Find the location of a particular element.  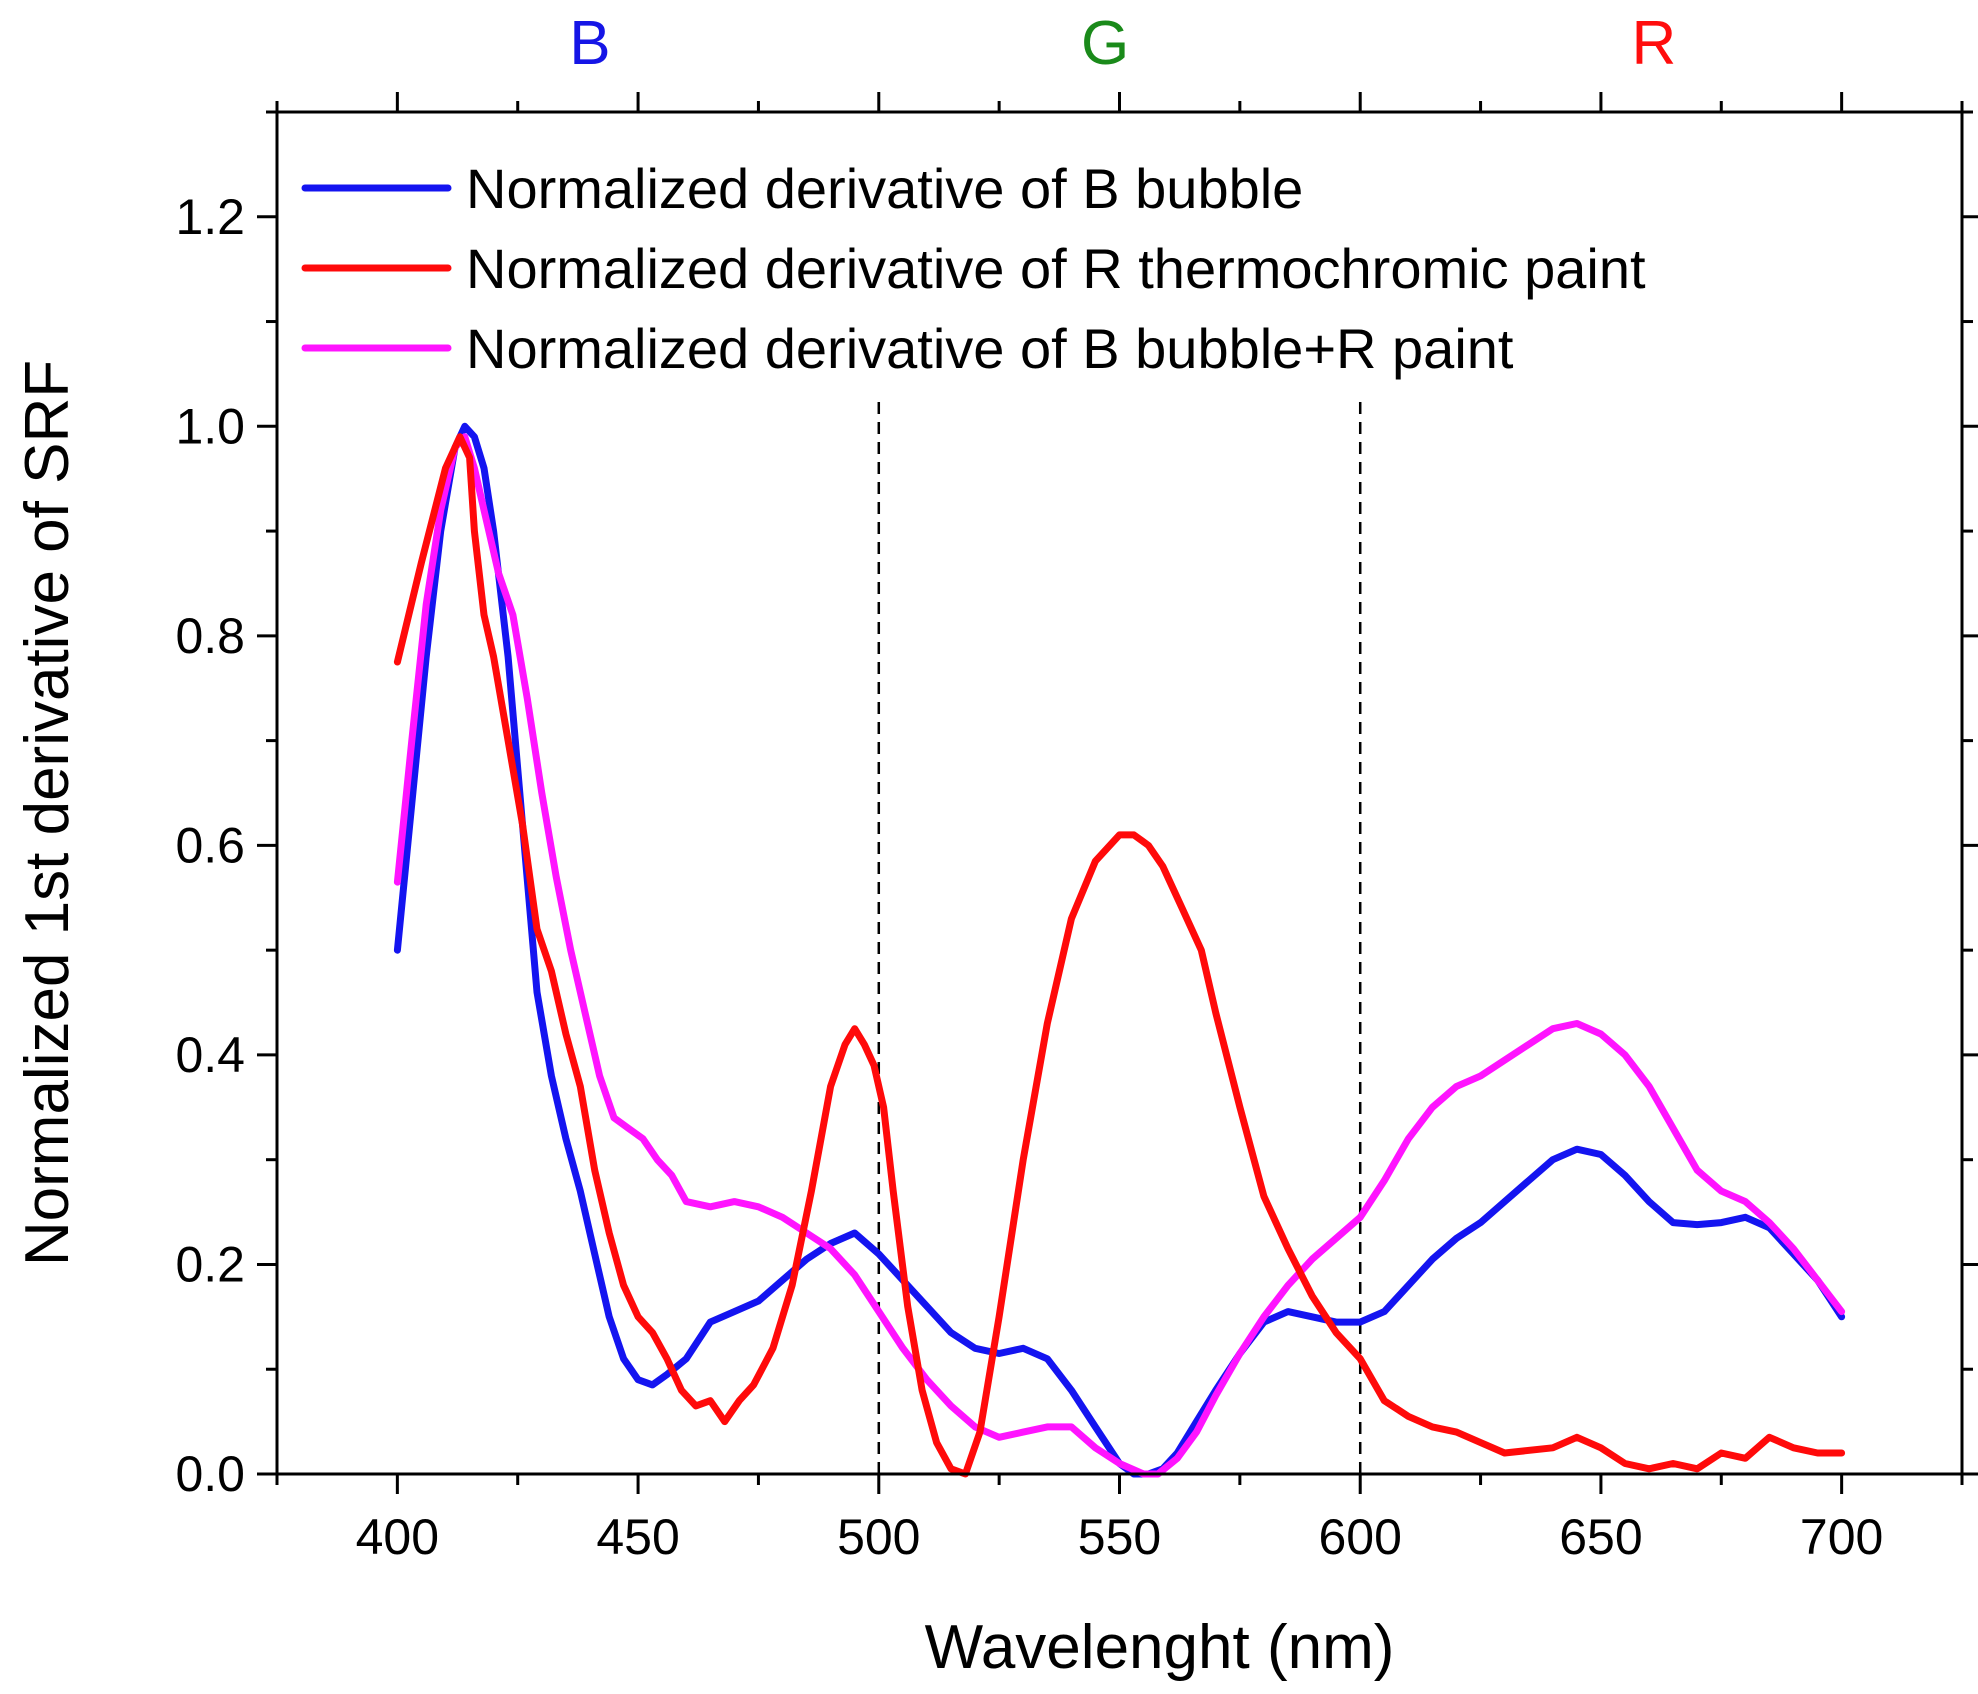

y-tick-label: 0.2 is located at coordinates (210, 1264).